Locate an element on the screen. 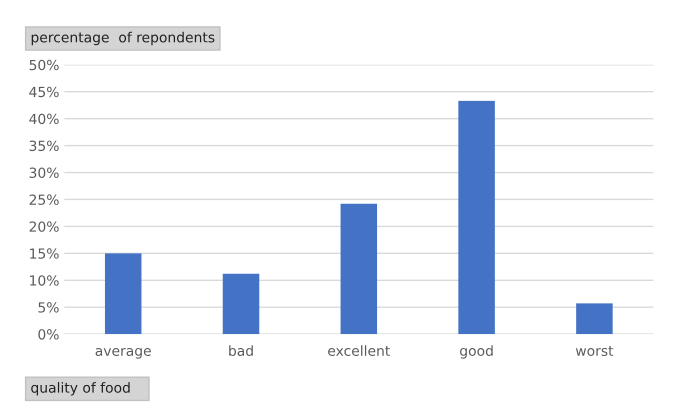  x-tick-label: bad is located at coordinates (241, 350).